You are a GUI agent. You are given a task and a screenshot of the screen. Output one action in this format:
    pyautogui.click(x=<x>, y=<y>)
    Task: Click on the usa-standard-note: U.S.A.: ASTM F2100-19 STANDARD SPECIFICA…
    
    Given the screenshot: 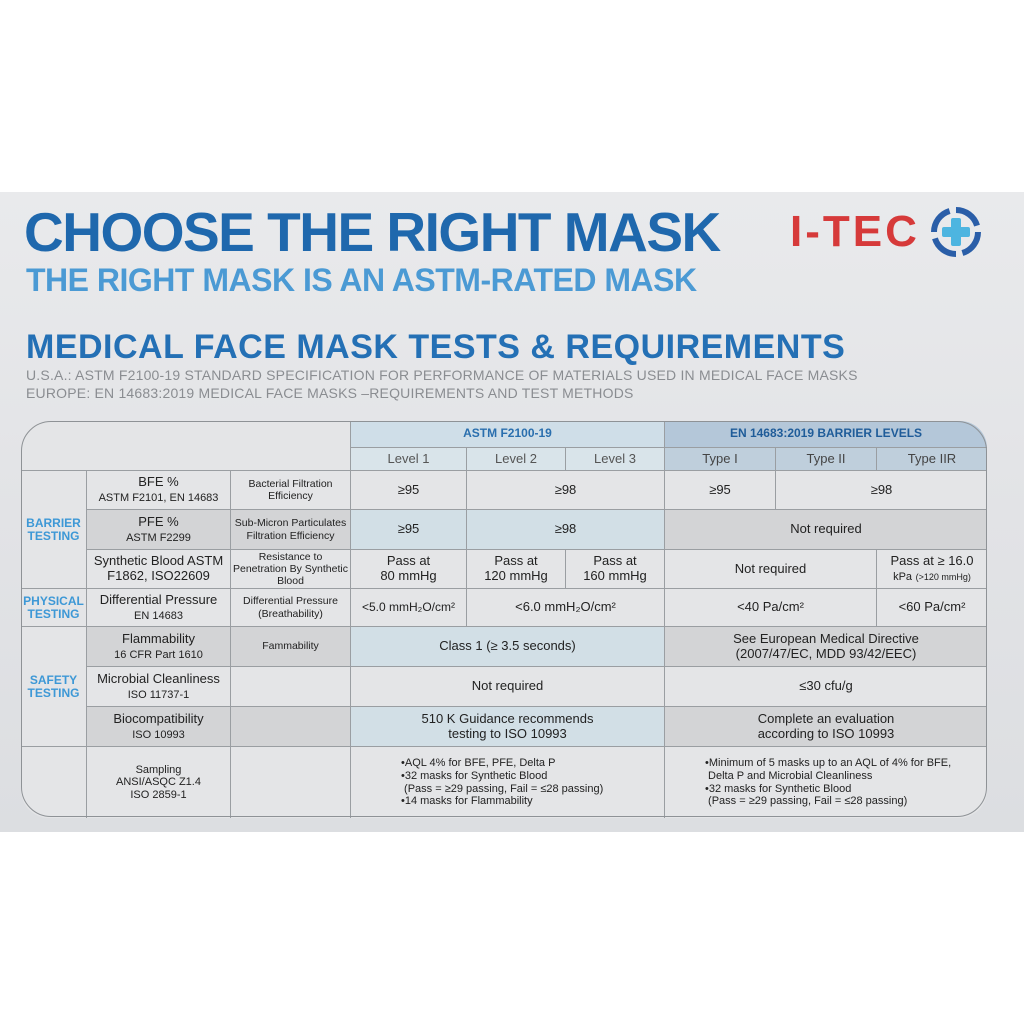 What is the action you would take?
    pyautogui.click(x=442, y=375)
    